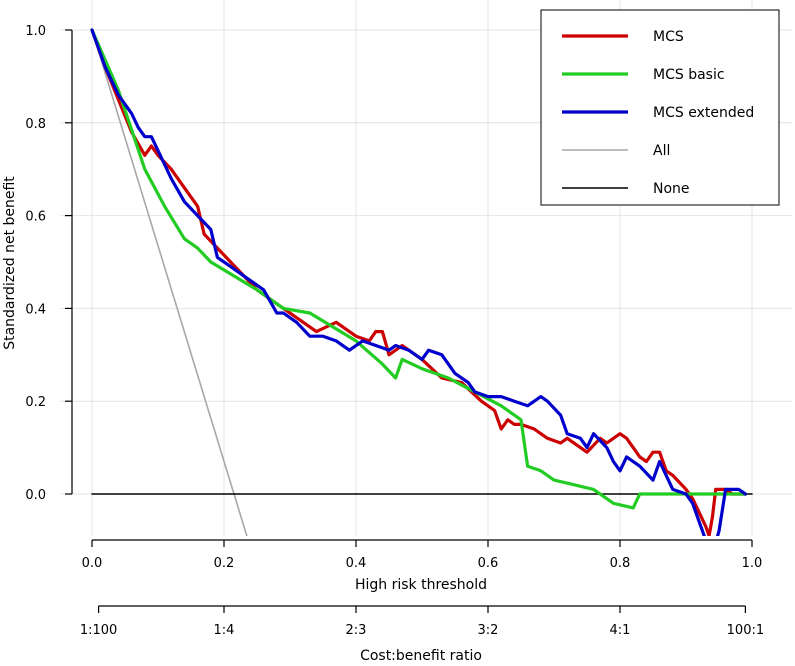 Image resolution: width=795 pixels, height=666 pixels. I want to click on x-tick-label: 0.0, so click(92, 563).